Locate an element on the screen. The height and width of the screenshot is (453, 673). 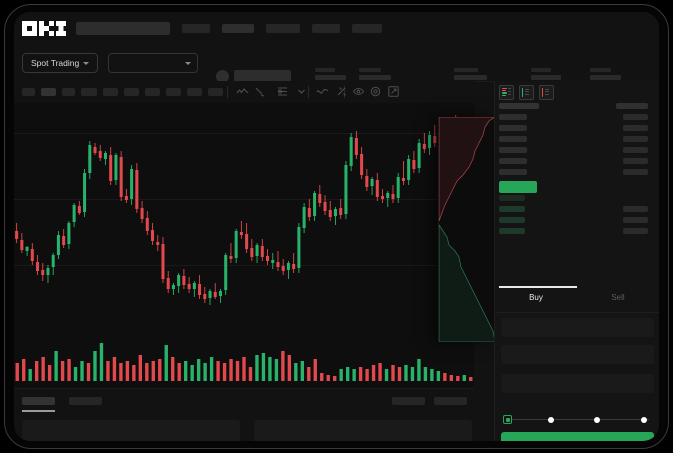
orderbook-last-price is located at coordinates (518, 187).